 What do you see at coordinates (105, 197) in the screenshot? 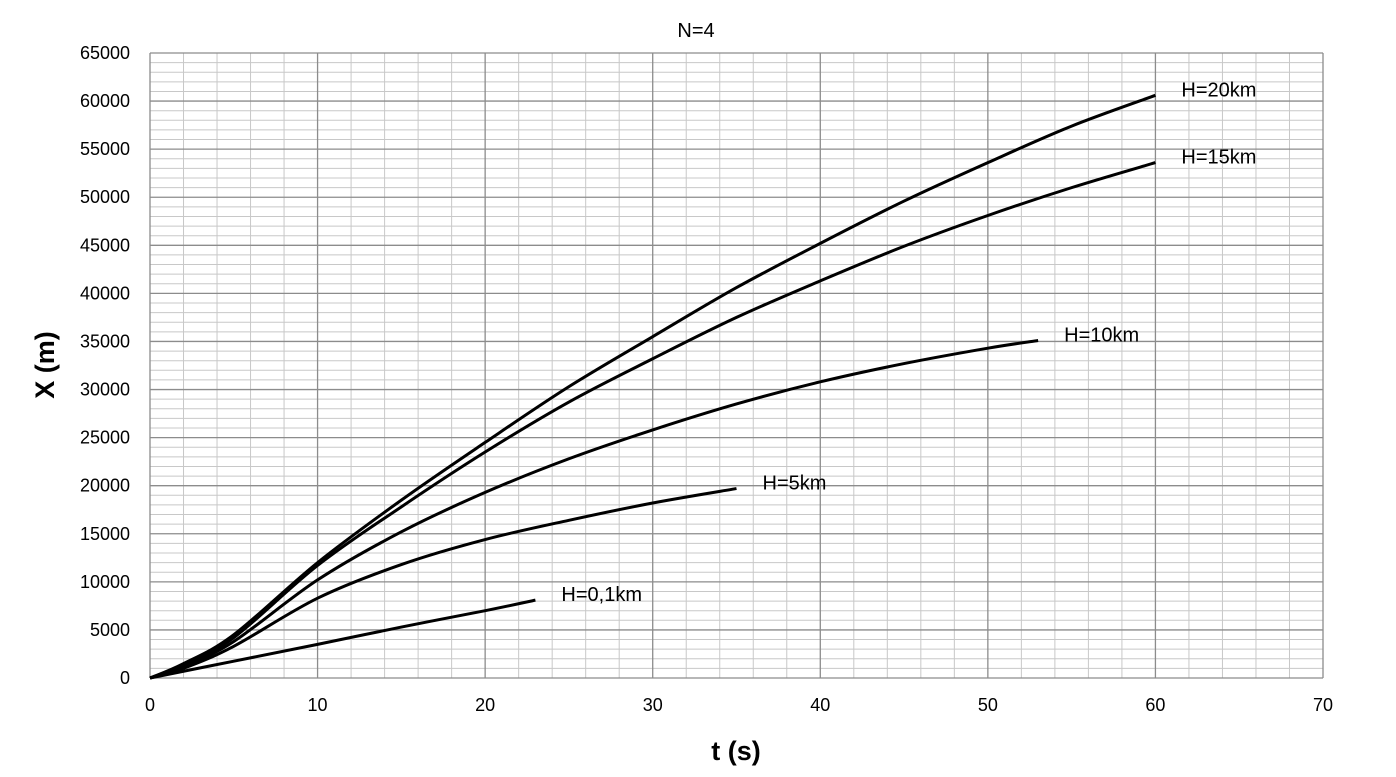
I see `y-tick-label: 50000` at bounding box center [105, 197].